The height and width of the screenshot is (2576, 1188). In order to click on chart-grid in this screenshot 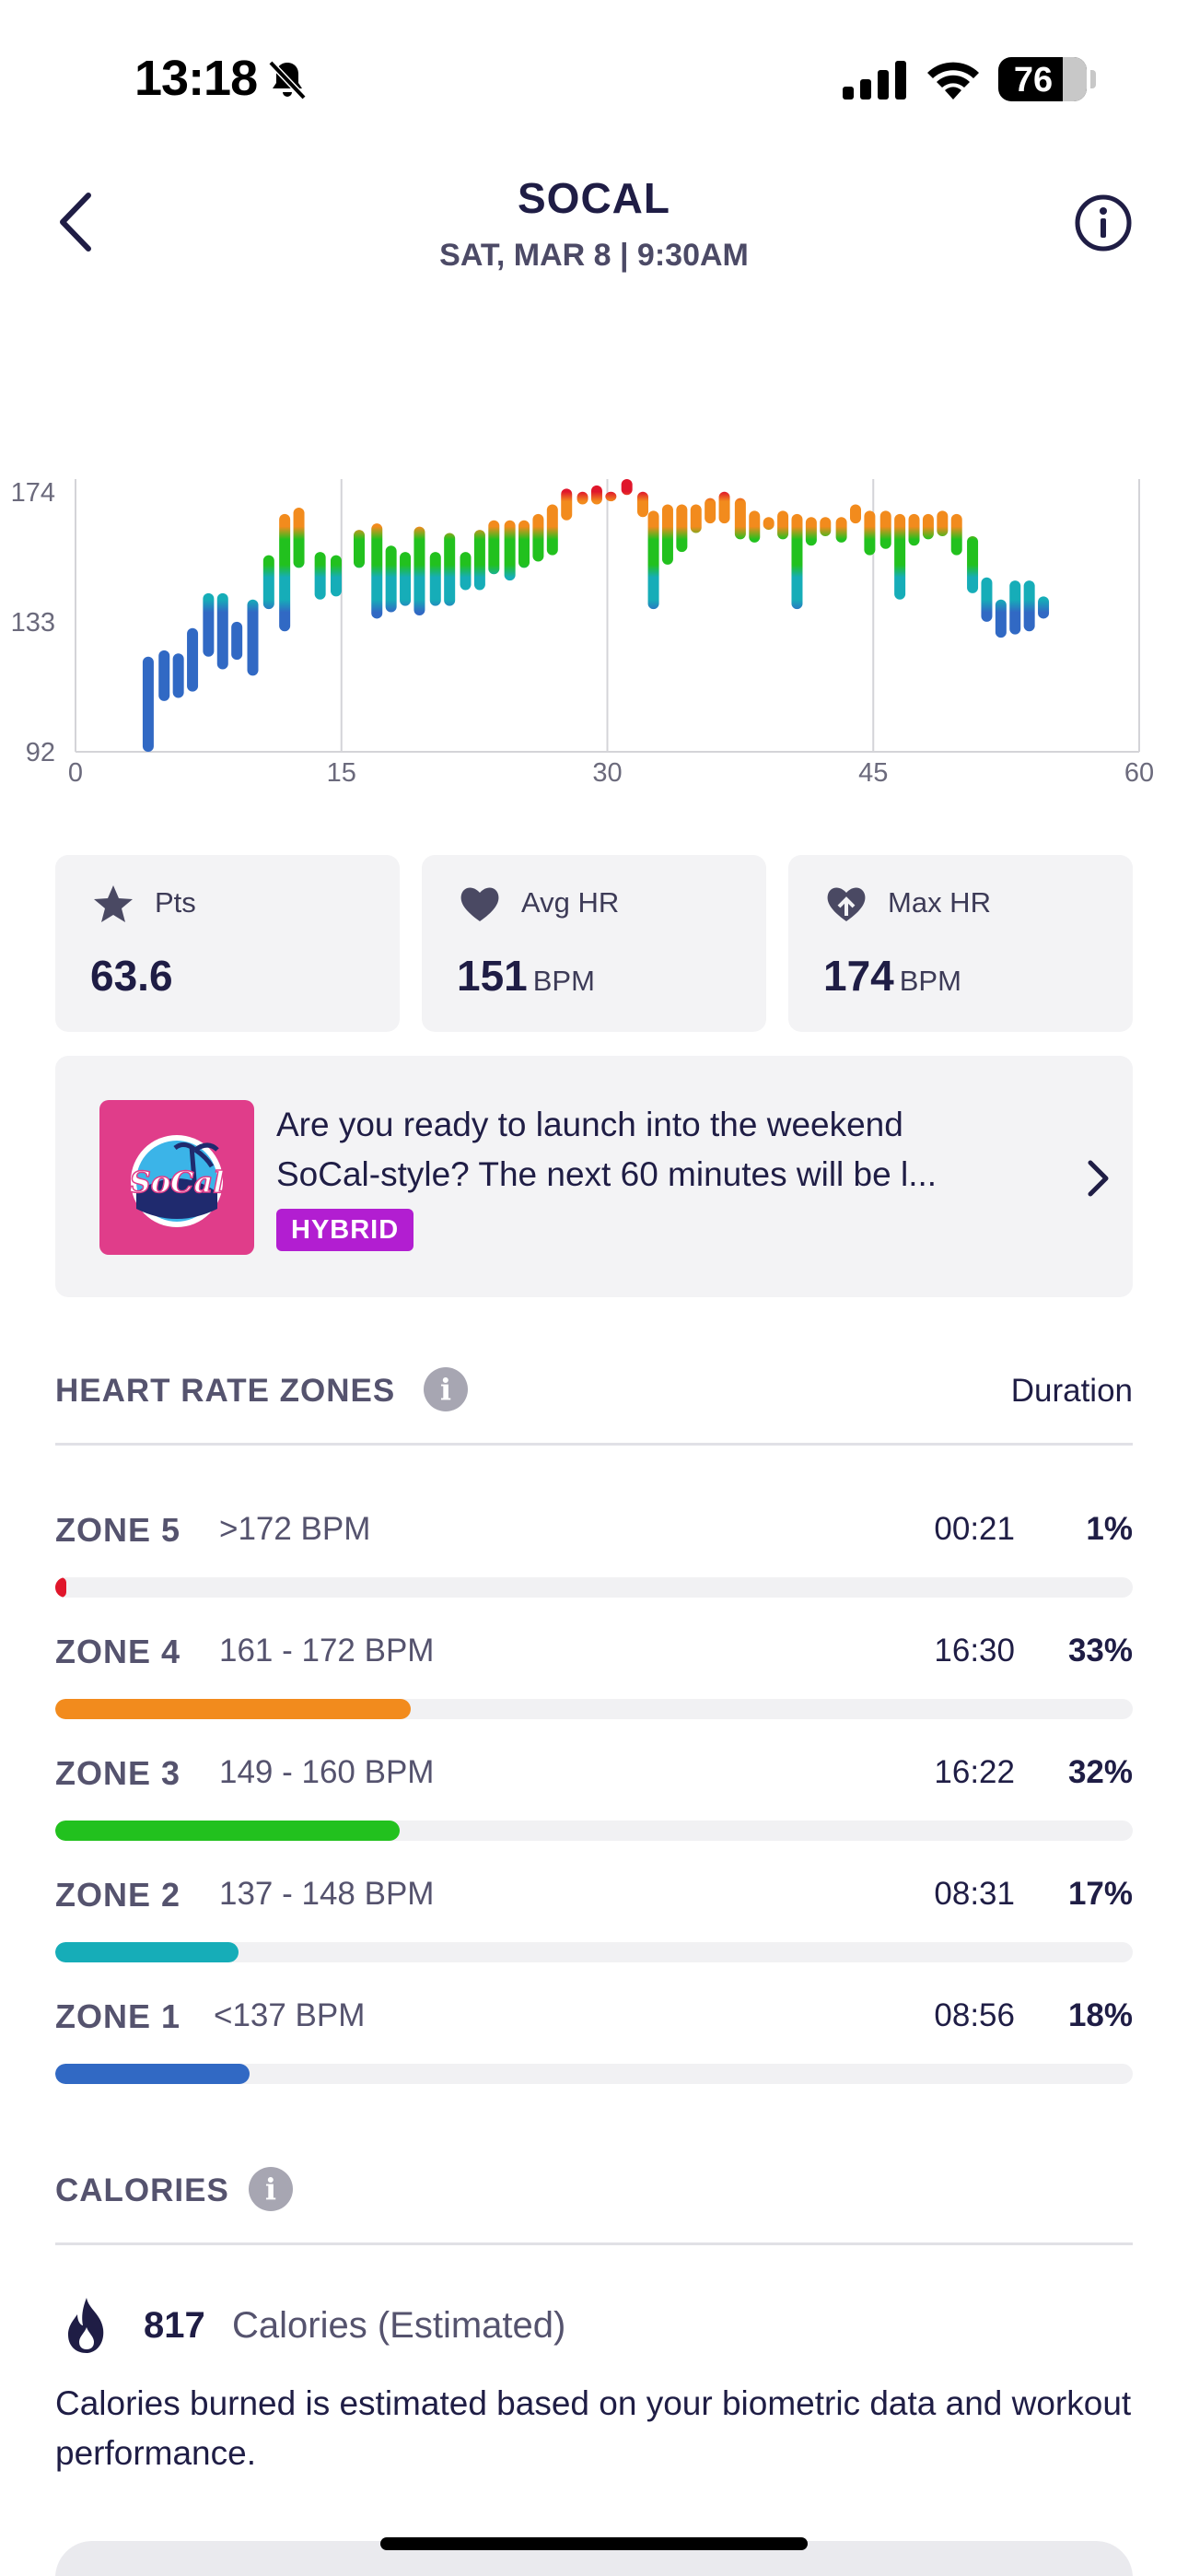, I will do `click(607, 616)`.